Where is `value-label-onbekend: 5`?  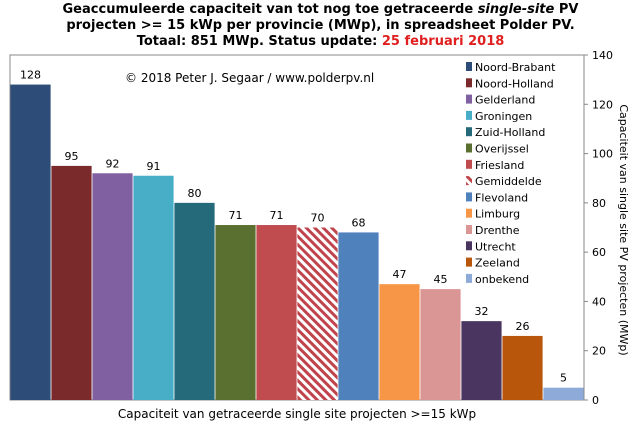 value-label-onbekend: 5 is located at coordinates (563, 378).